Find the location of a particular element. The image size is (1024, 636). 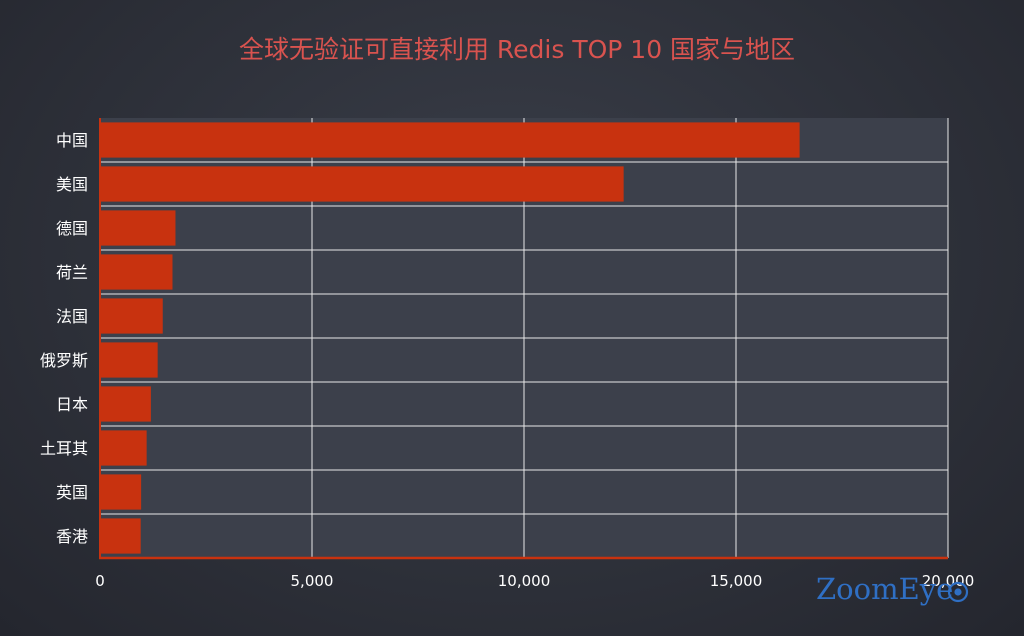

x-tick-label: 20,000 is located at coordinates (948, 581).